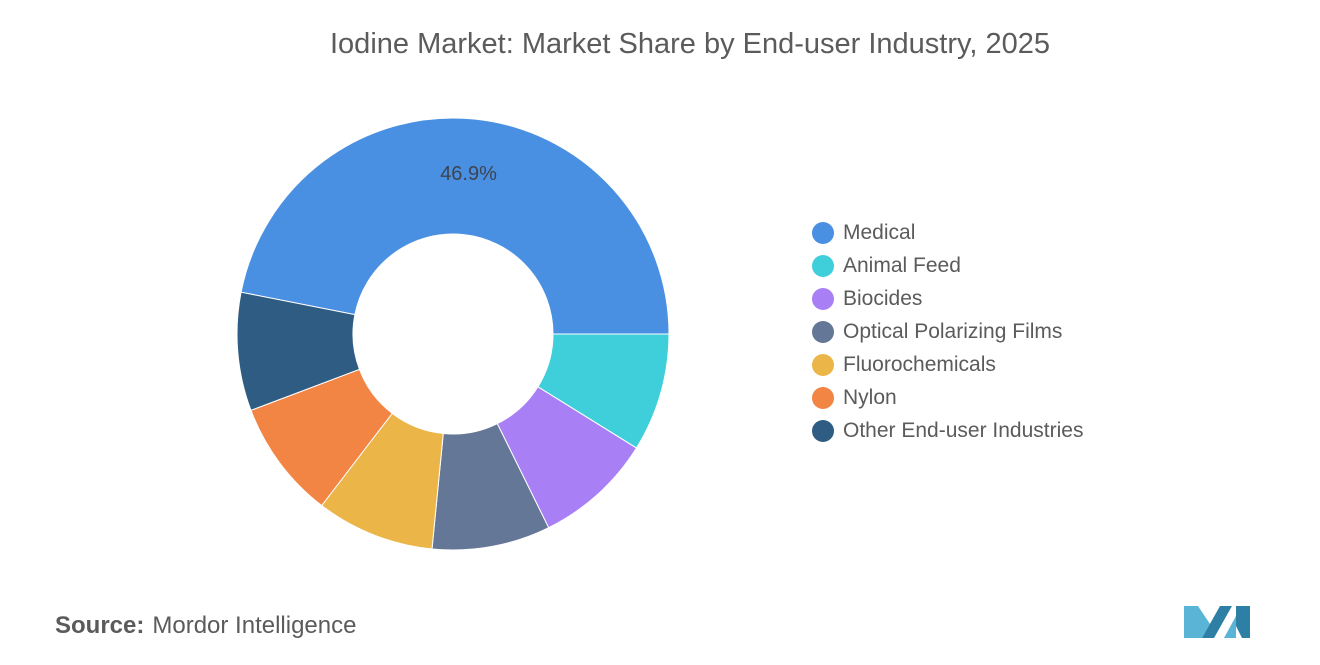 Image resolution: width=1320 pixels, height=665 pixels. What do you see at coordinates (947, 397) in the screenshot?
I see `legend-item-nylon: Nylon` at bounding box center [947, 397].